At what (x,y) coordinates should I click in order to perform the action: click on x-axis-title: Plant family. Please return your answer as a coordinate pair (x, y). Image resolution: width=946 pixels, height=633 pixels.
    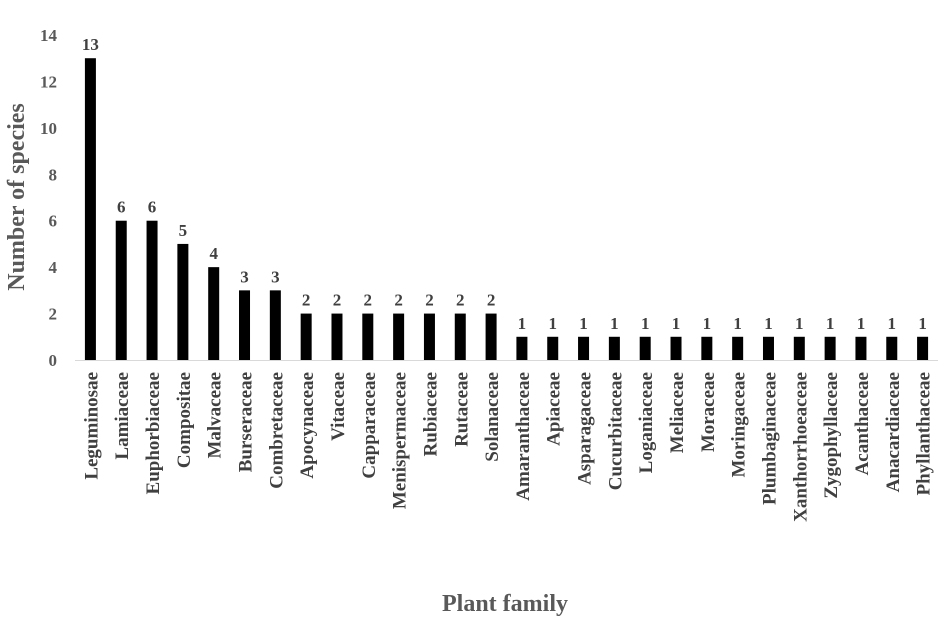
    Looking at the image, I should click on (505, 604).